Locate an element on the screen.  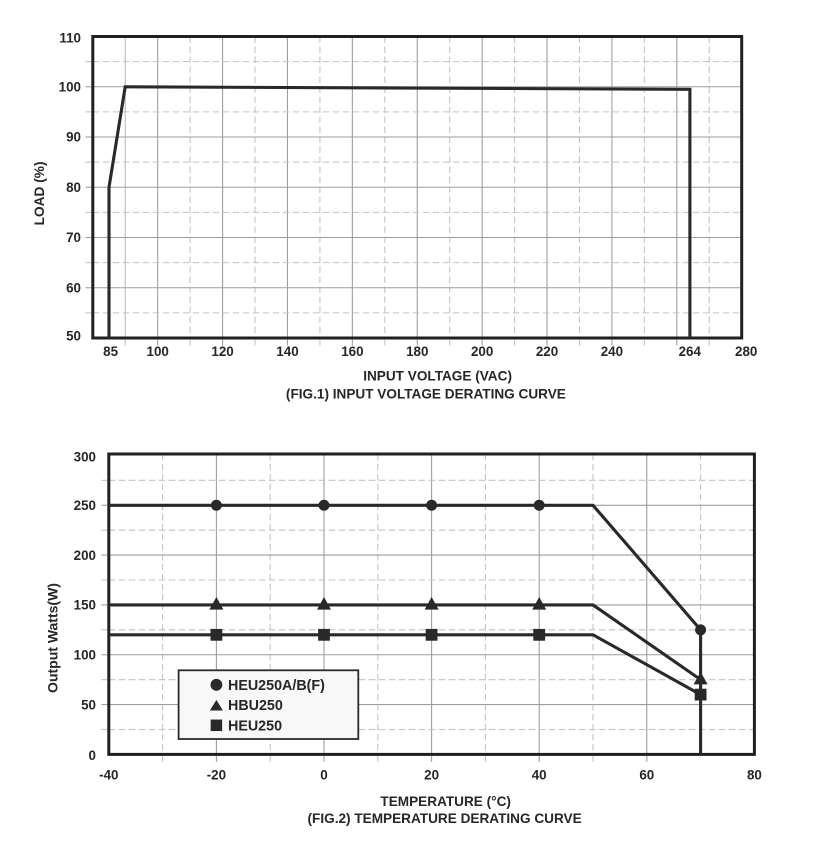
svg-text: 20 is located at coordinates (431, 775).